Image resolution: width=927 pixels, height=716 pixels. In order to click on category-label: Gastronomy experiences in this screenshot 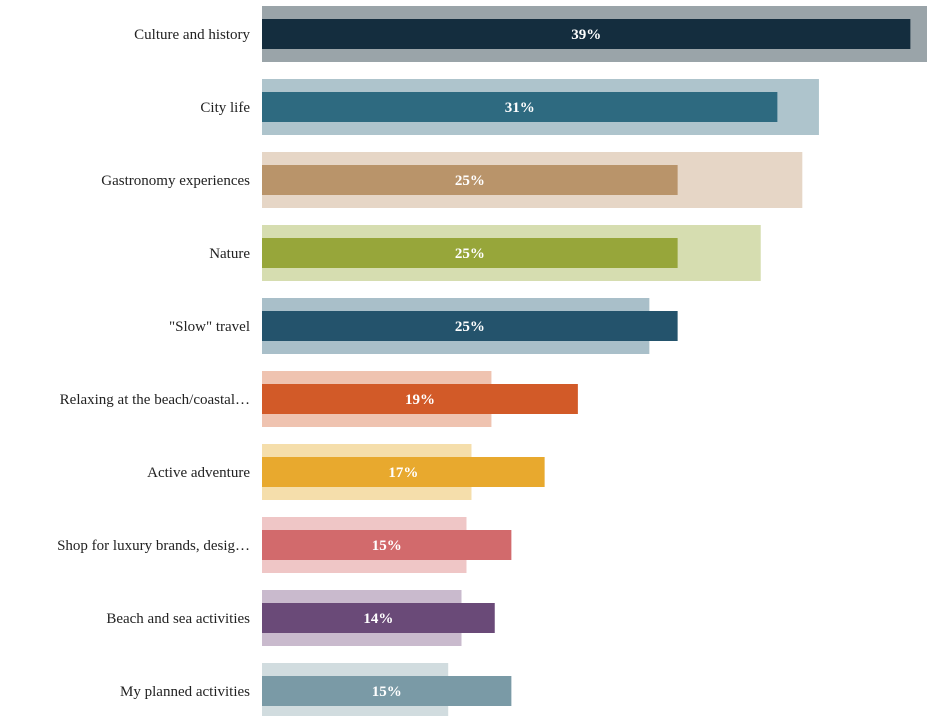, I will do `click(175, 181)`.